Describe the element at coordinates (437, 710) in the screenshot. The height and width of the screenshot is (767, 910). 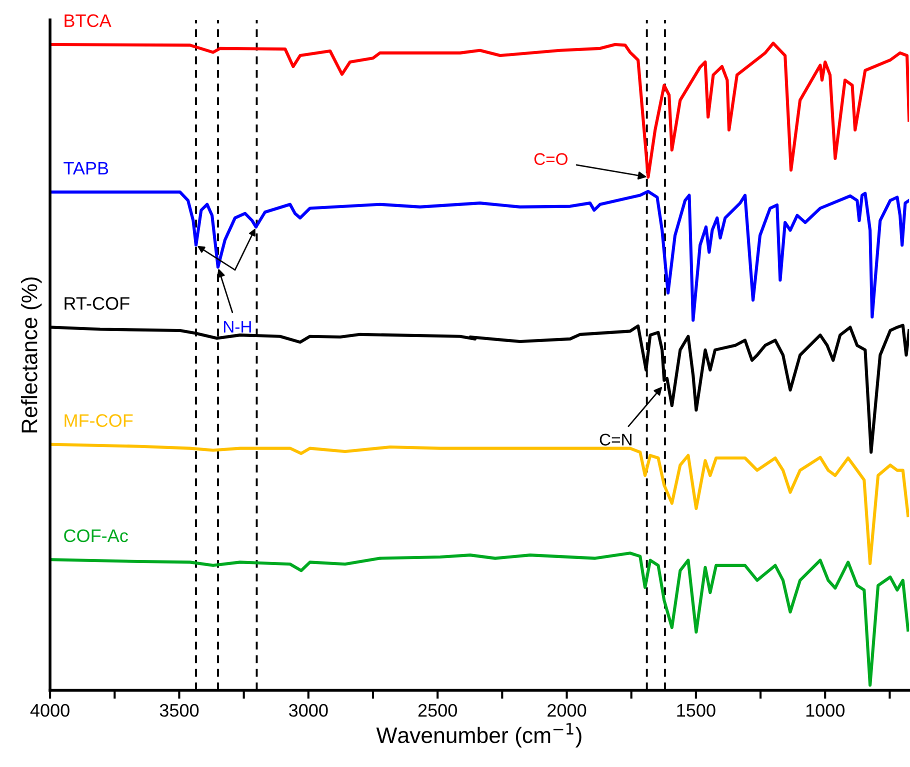
I see `x-tick-label: 2500` at that location.